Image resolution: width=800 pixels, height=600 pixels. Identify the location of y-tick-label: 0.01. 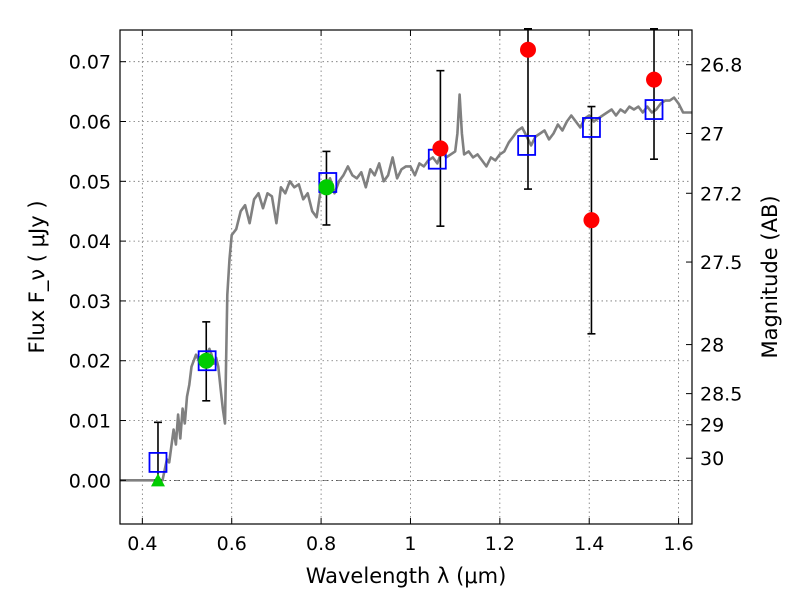
(90, 422).